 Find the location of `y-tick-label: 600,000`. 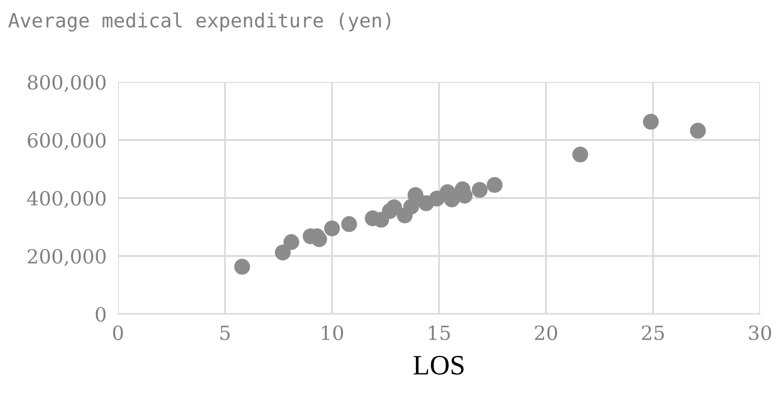

y-tick-label: 600,000 is located at coordinates (67, 141).